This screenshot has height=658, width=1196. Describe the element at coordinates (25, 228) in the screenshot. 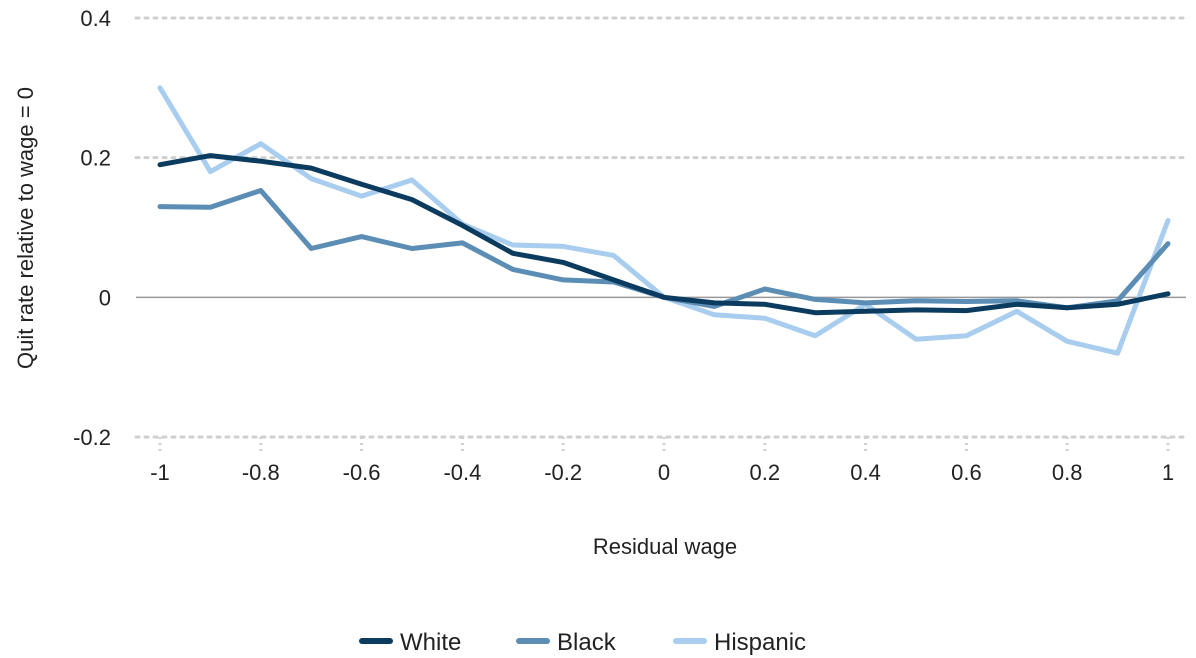

I see `y-axis-title: Quit rate relative to wage = 0` at that location.